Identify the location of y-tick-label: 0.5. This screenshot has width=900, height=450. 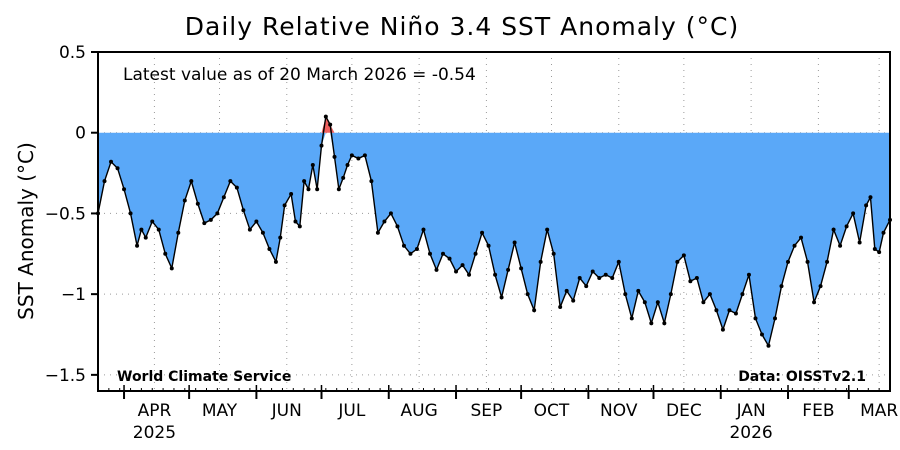
(72, 53).